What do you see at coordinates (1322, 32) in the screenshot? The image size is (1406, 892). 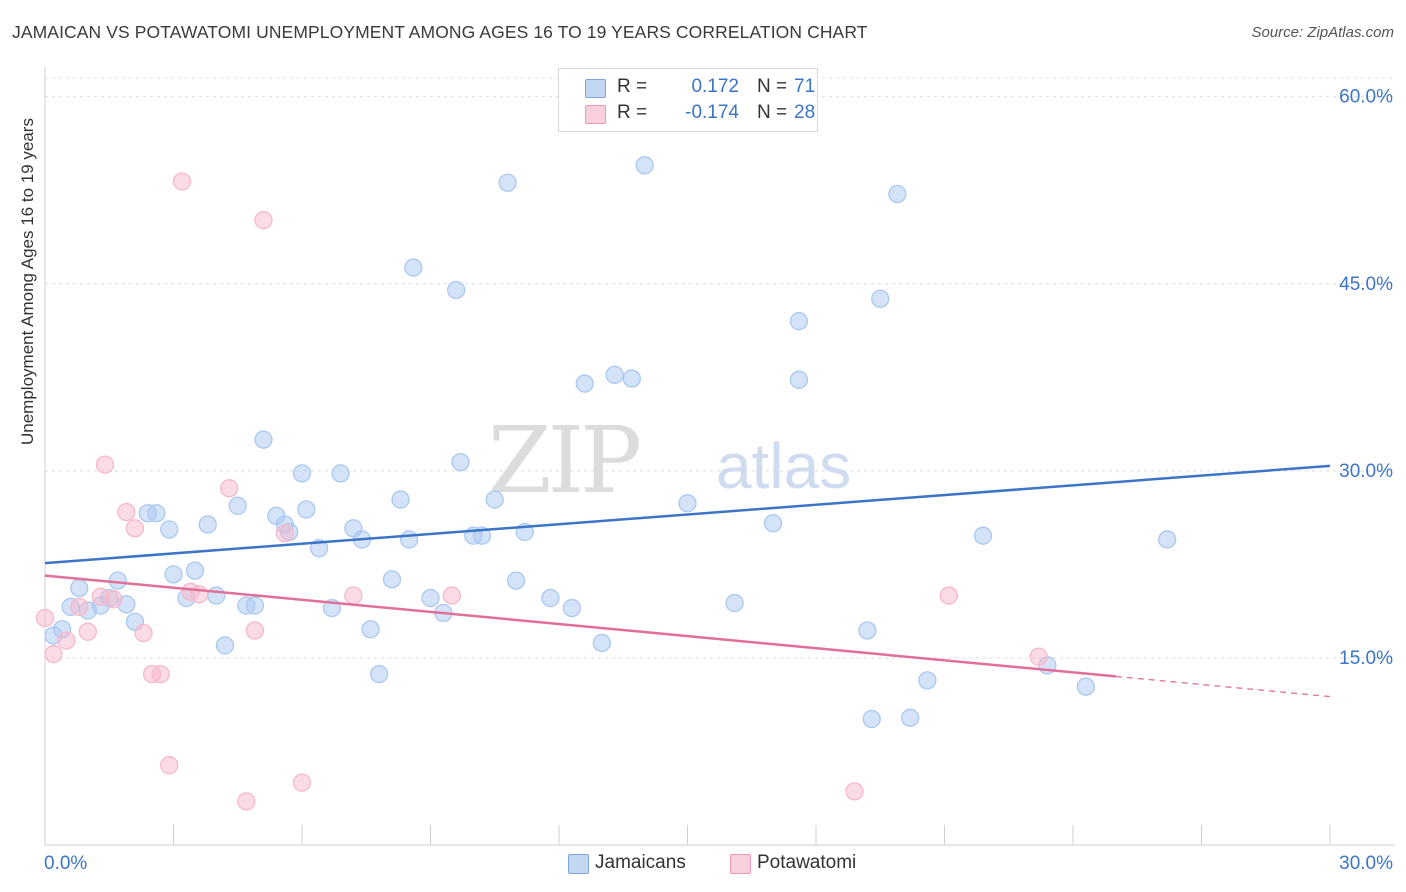 I see `chart-source: Source: ZipAtlas.com` at bounding box center [1322, 32].